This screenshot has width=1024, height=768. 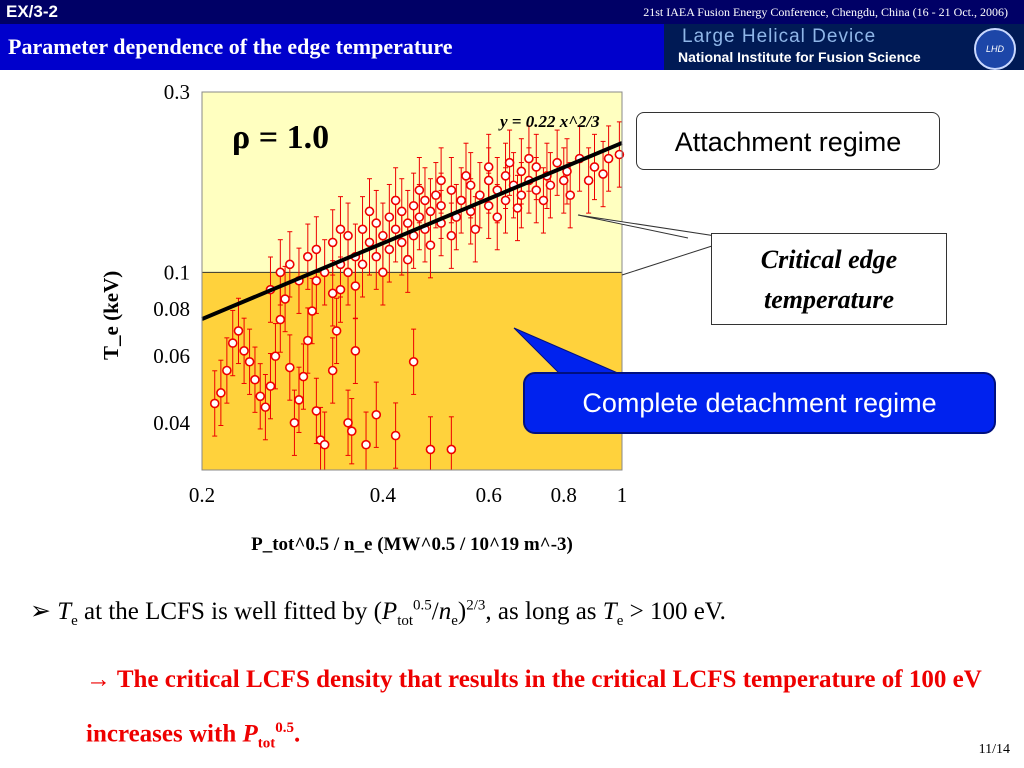 What do you see at coordinates (620, 621) in the screenshot?
I see `bullet1-te2-sub: e` at bounding box center [620, 621].